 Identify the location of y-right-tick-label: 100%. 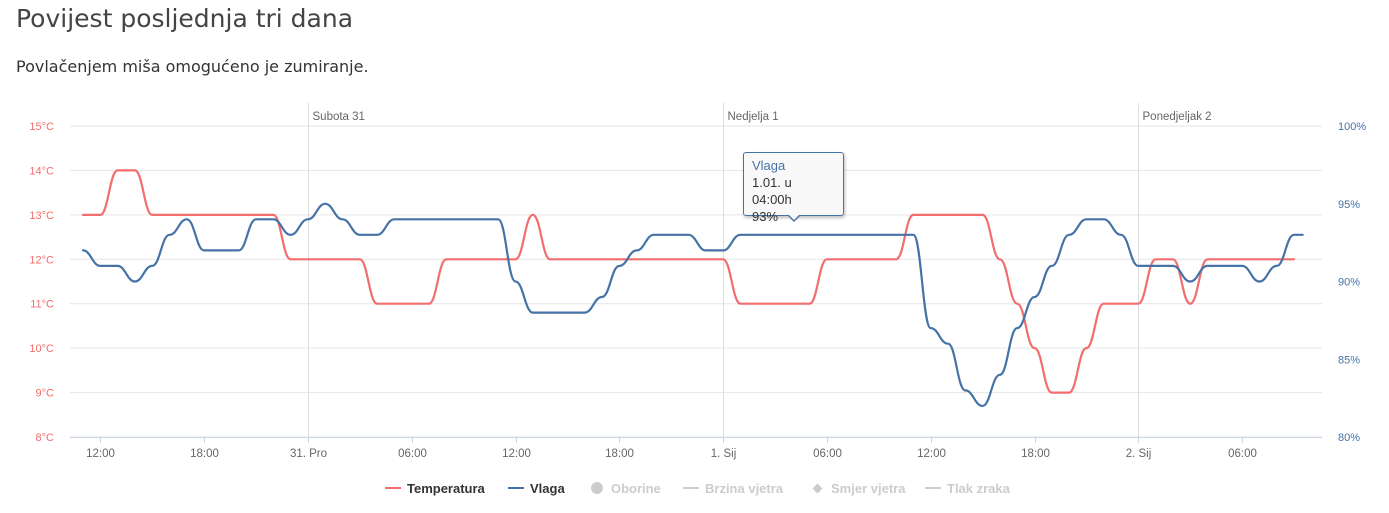
(1352, 127).